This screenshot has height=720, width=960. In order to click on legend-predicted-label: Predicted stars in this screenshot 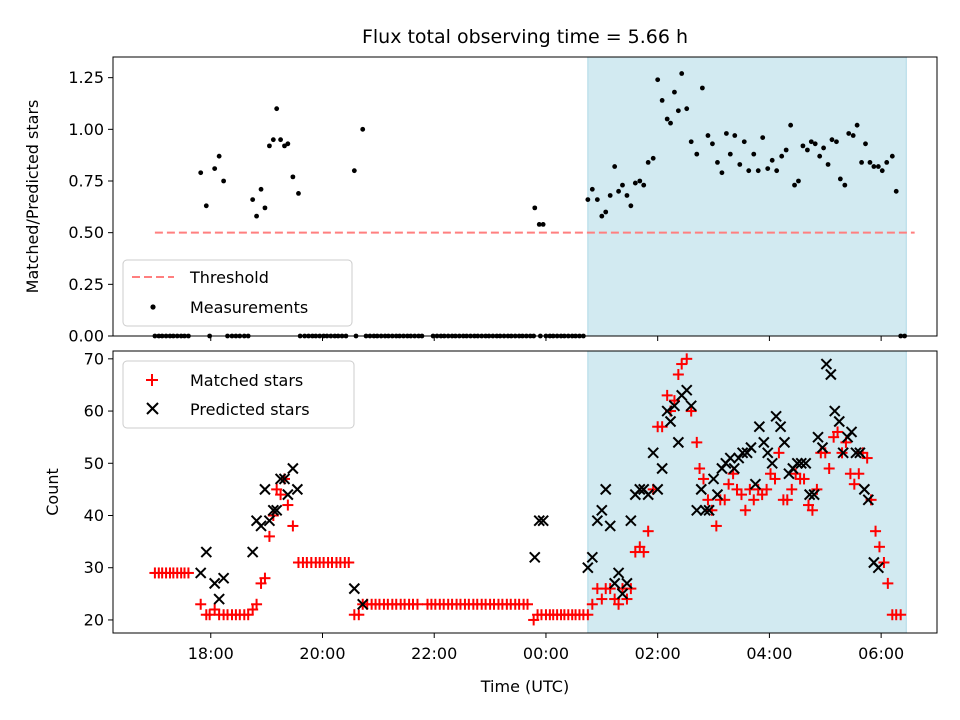, I will do `click(250, 409)`.